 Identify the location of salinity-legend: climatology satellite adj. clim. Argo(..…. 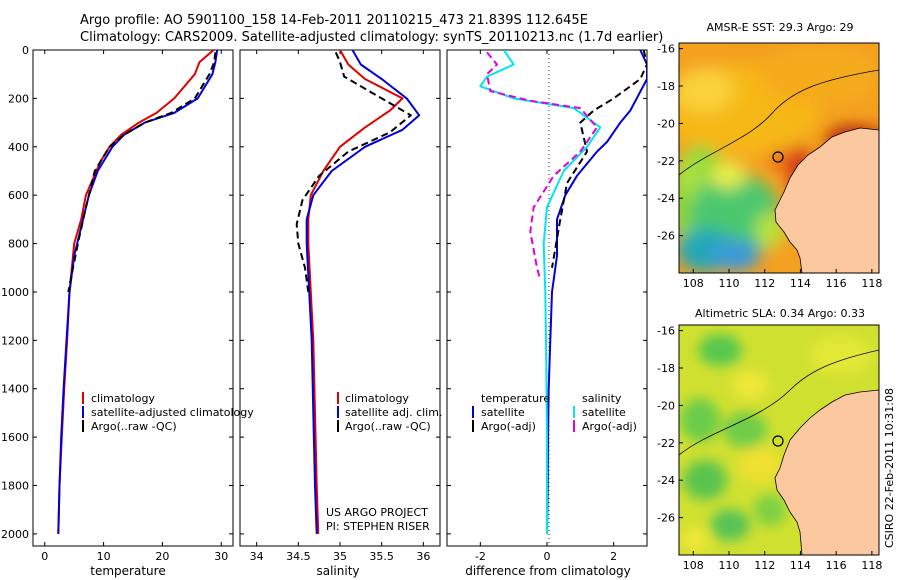
(389, 412).